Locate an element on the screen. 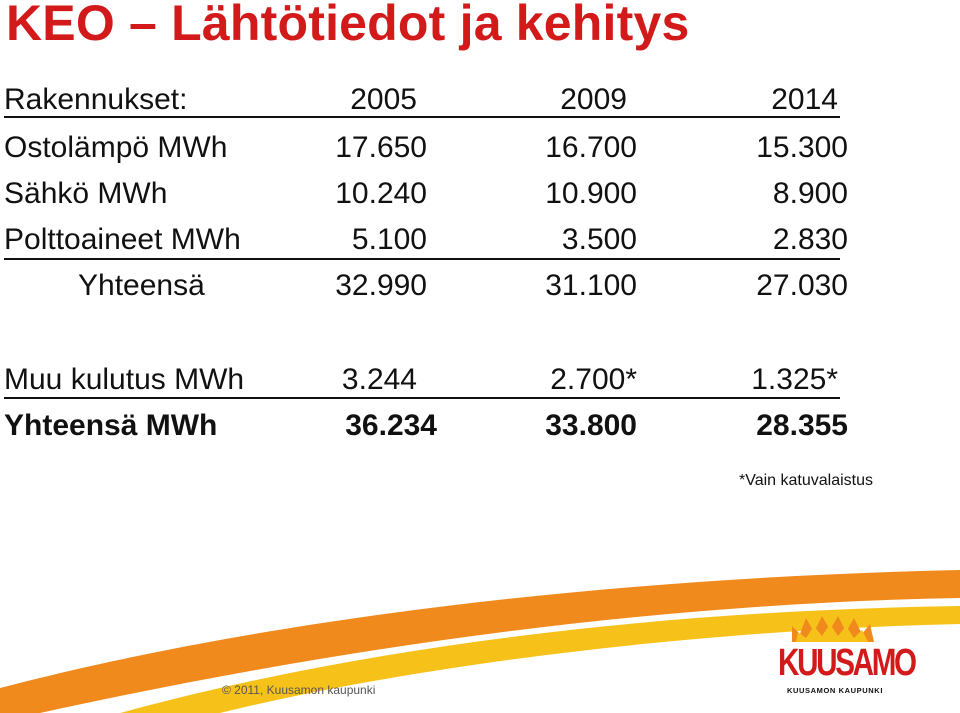 This screenshot has height=713, width=960. row-value: 10.240 is located at coordinates (381, 193).